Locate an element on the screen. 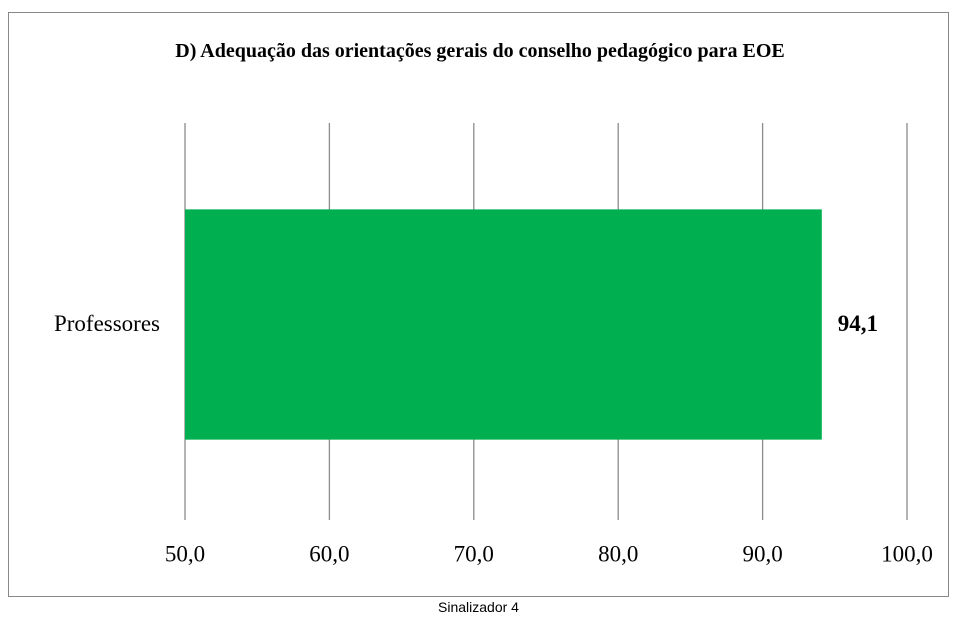  data-label: 94,1 is located at coordinates (858, 323).